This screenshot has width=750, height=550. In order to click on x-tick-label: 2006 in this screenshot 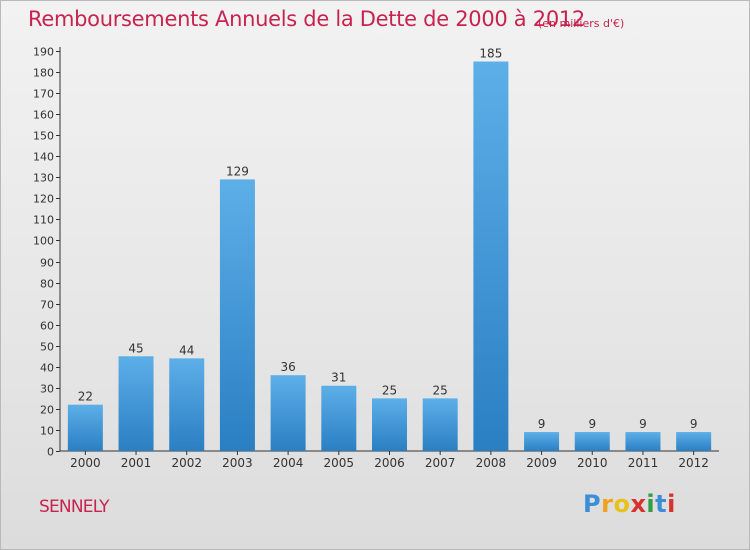, I will do `click(389, 463)`.